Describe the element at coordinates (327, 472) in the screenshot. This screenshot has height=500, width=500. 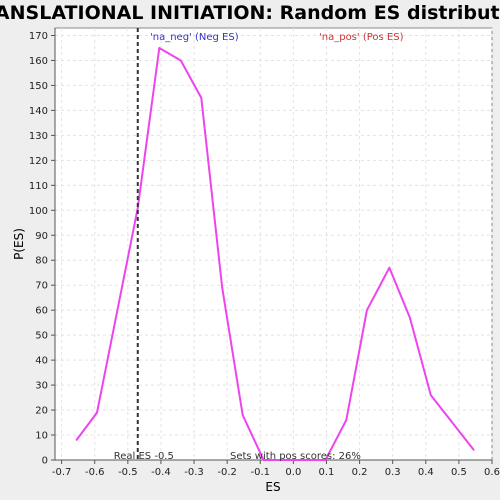
I see `x-tick-label: 0.1` at that location.